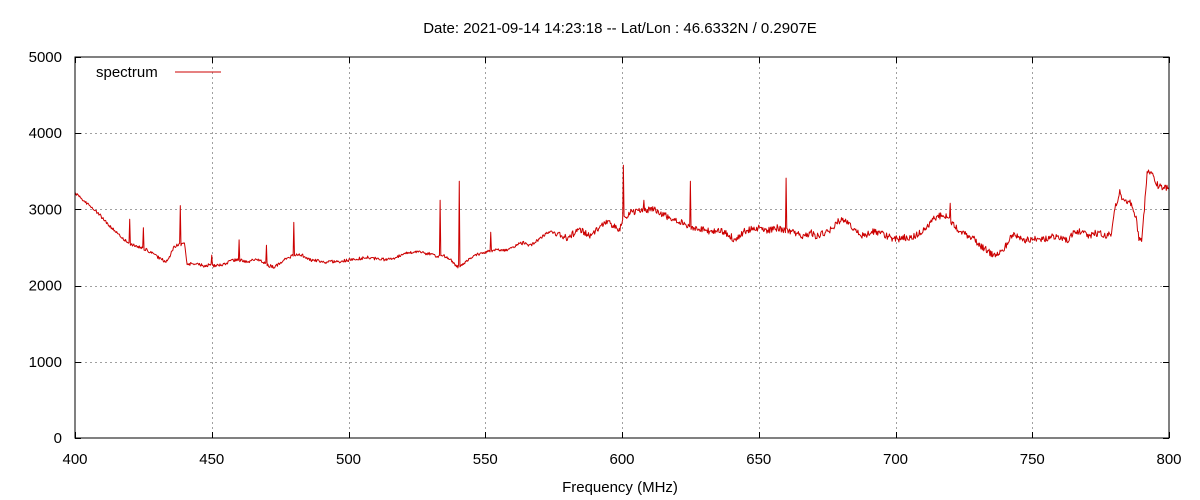 This screenshot has width=1200, height=500. Describe the element at coordinates (211, 459) in the screenshot. I see `x-tick-label: 450` at that location.